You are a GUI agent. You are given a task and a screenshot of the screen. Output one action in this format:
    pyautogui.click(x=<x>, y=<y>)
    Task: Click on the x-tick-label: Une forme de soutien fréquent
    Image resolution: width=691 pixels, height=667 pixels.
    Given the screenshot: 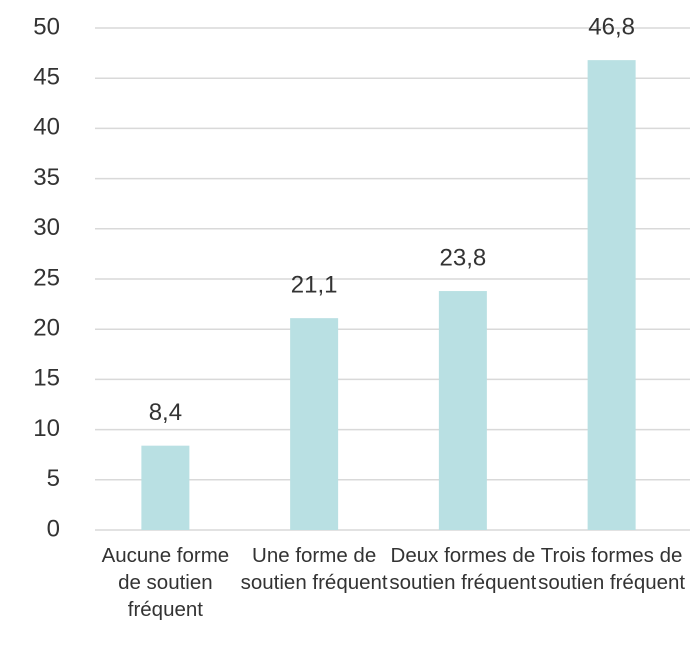 What is the action you would take?
    pyautogui.click(x=314, y=569)
    